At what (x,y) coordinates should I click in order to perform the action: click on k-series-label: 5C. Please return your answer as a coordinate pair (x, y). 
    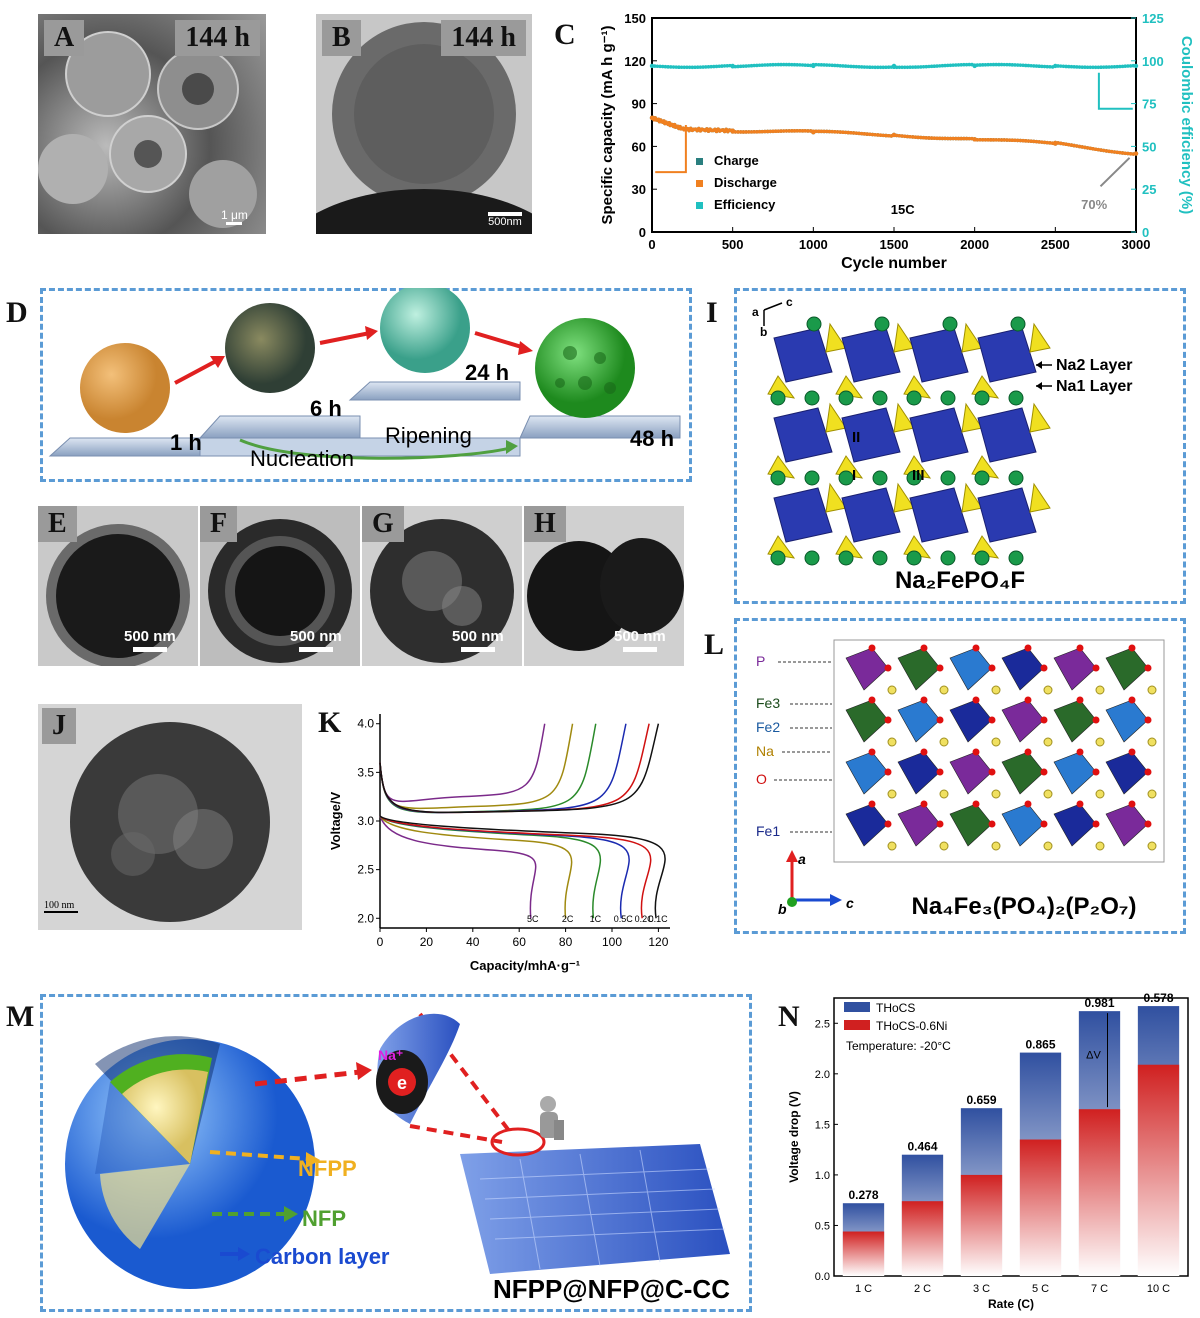
    Looking at the image, I should click on (533, 919).